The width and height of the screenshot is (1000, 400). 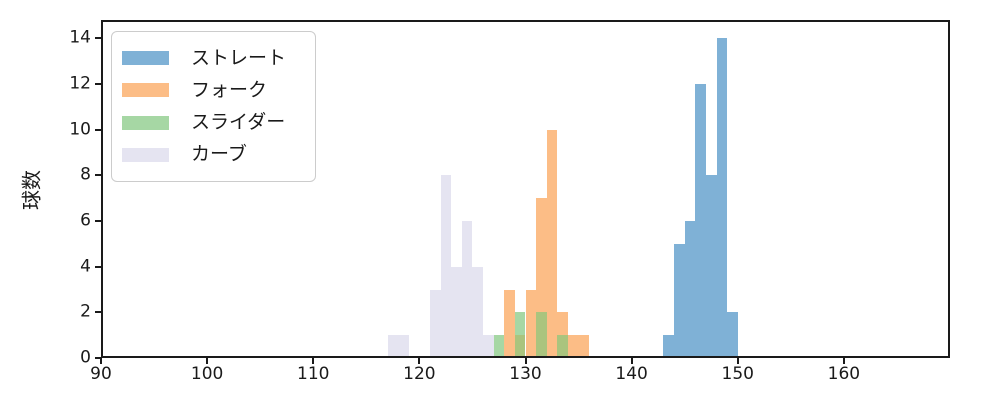 I want to click on y-tick-label: 4, so click(x=85, y=266).